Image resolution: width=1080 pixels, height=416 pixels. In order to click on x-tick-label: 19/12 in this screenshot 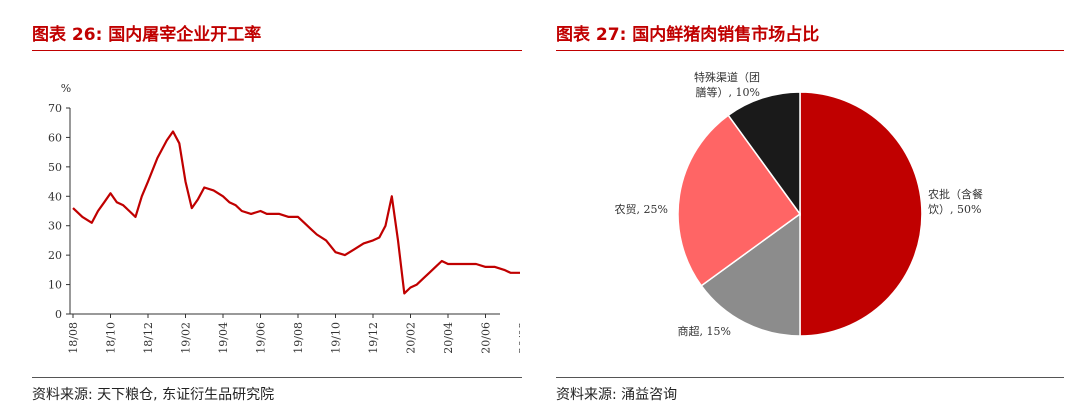, I will do `click(373, 338)`.